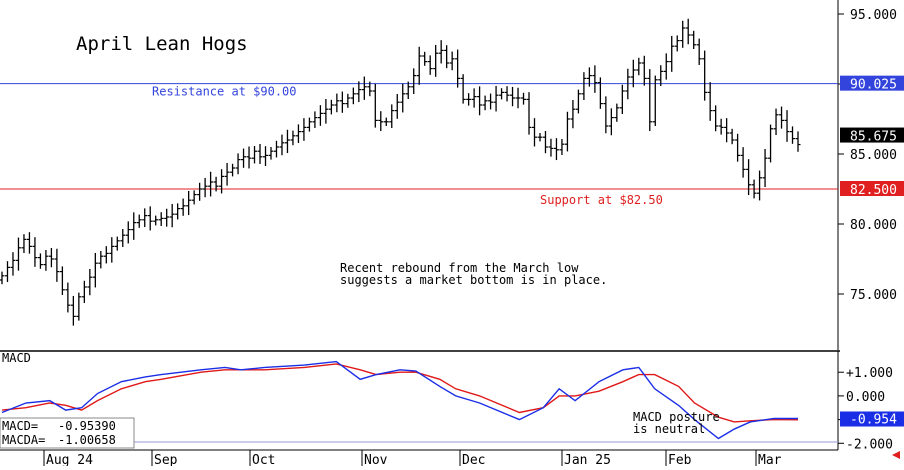 The image size is (904, 470). I want to click on x-tick-label: Feb, so click(680, 459).